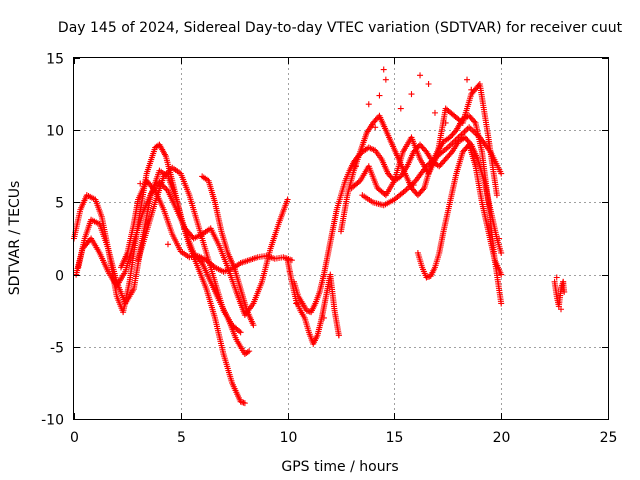  I want to click on series-track-j, so click(424, 139).